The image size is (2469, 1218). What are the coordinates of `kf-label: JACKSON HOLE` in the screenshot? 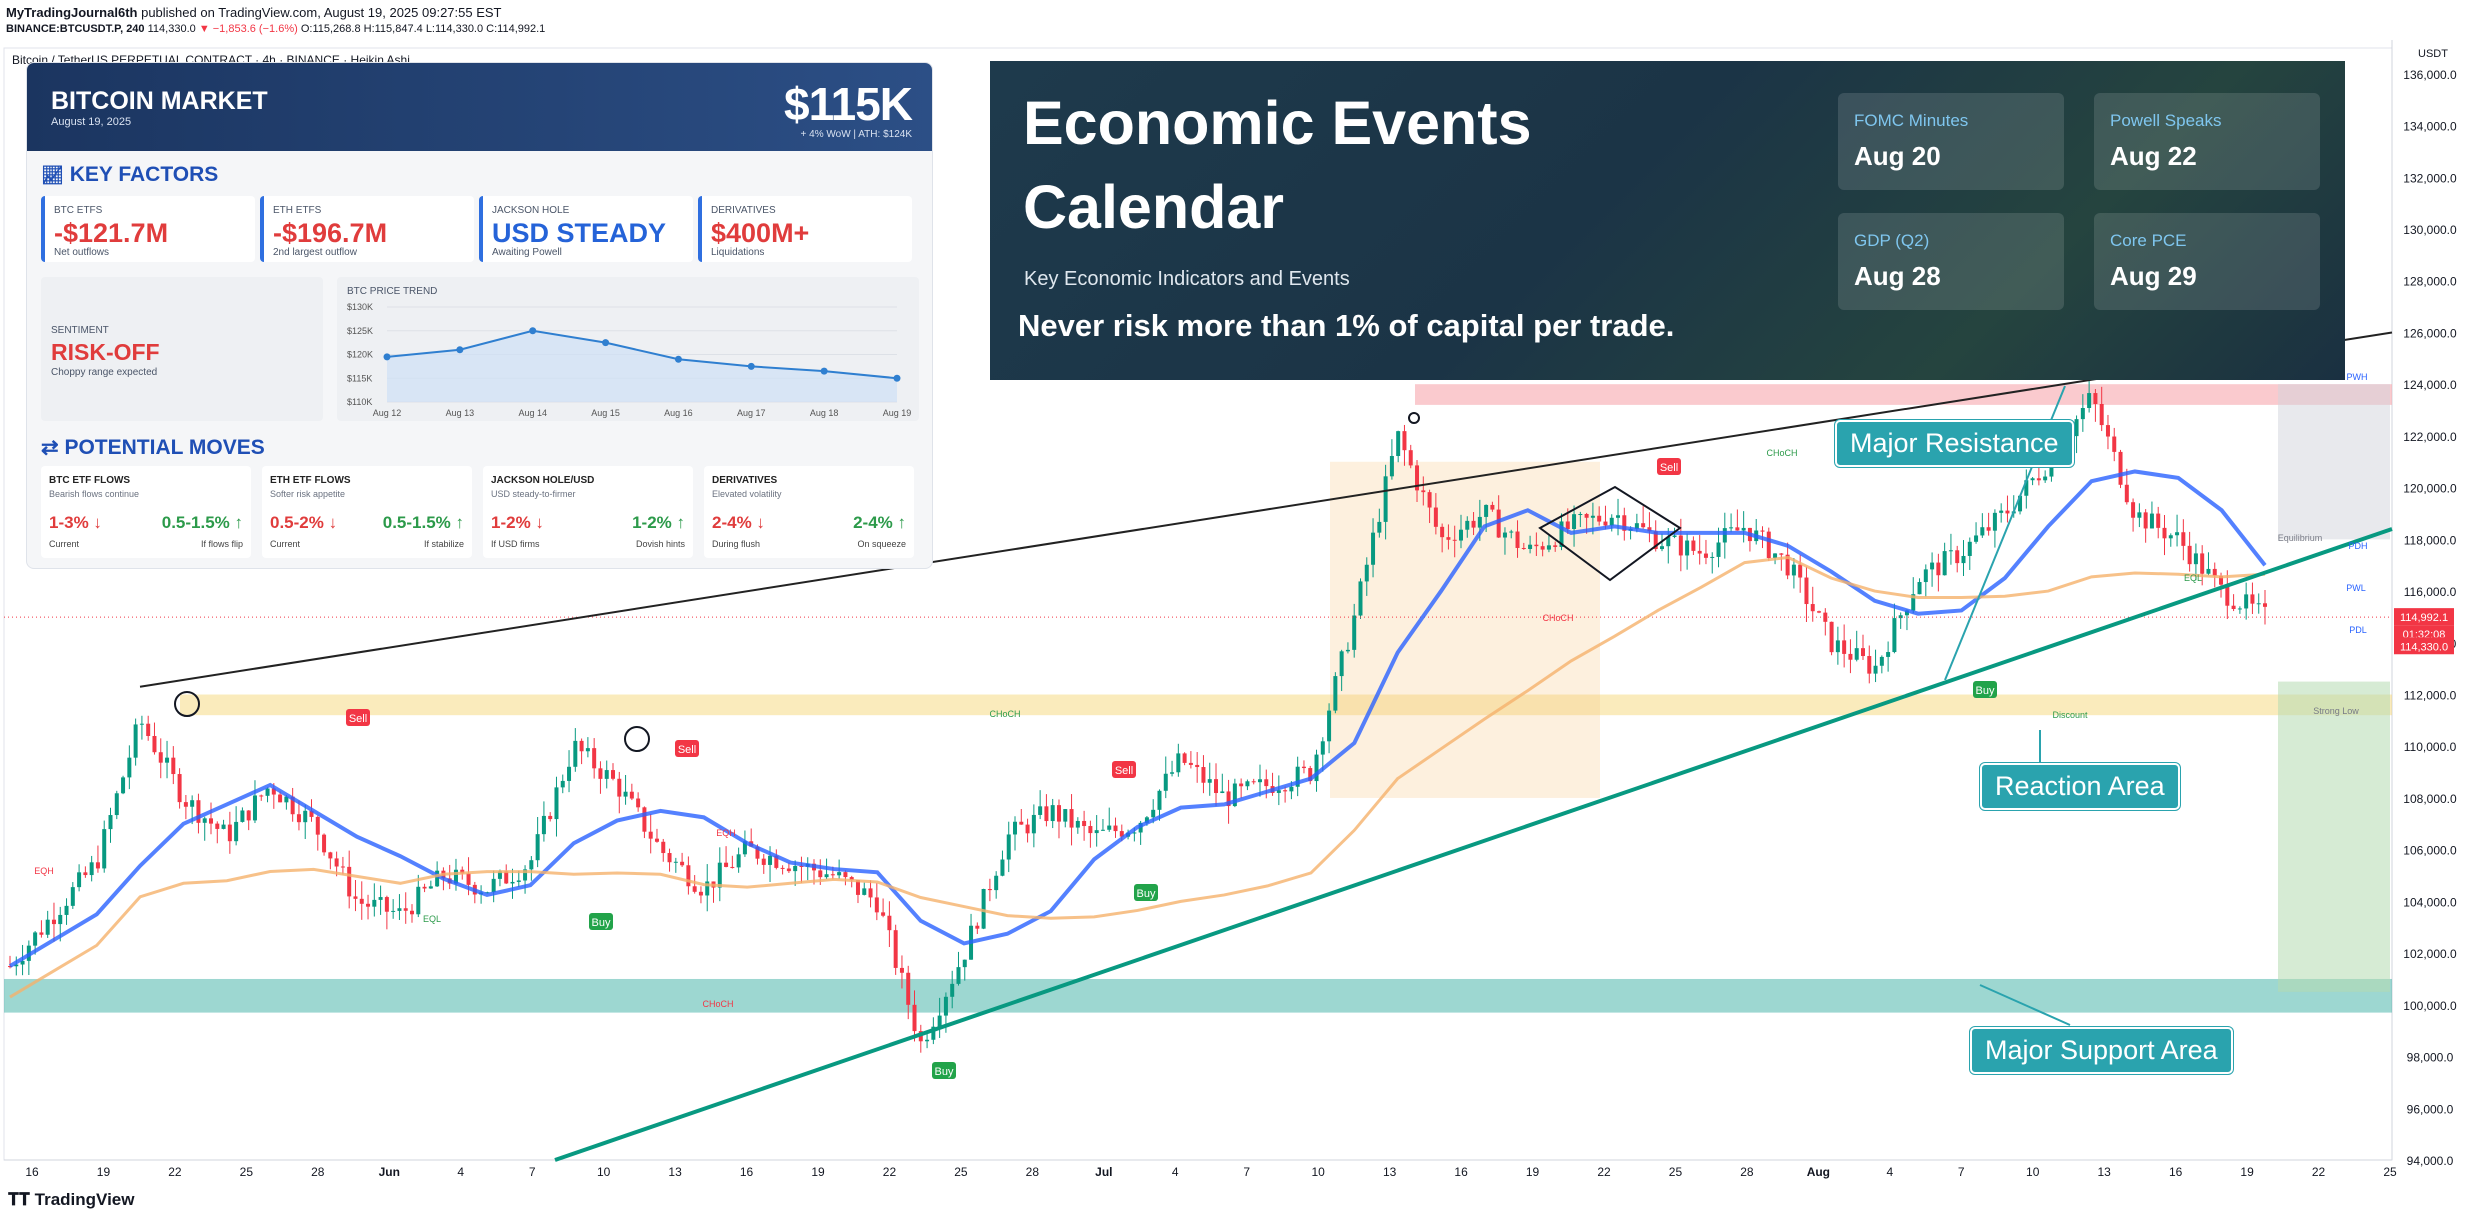 It's located at (531, 210).